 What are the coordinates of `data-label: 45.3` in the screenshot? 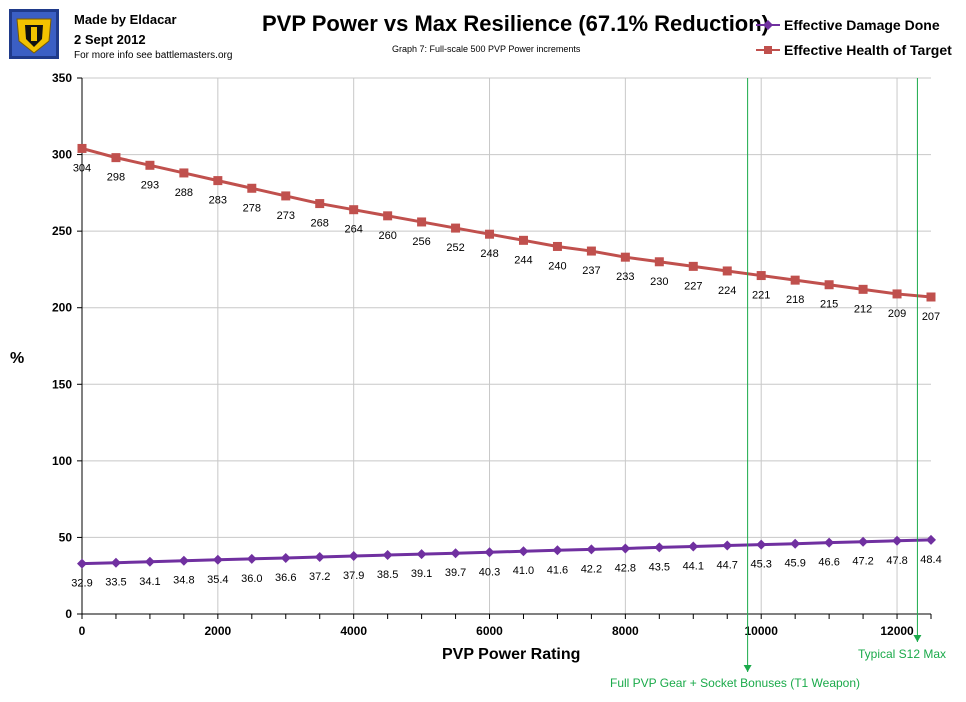 It's located at (760, 565).